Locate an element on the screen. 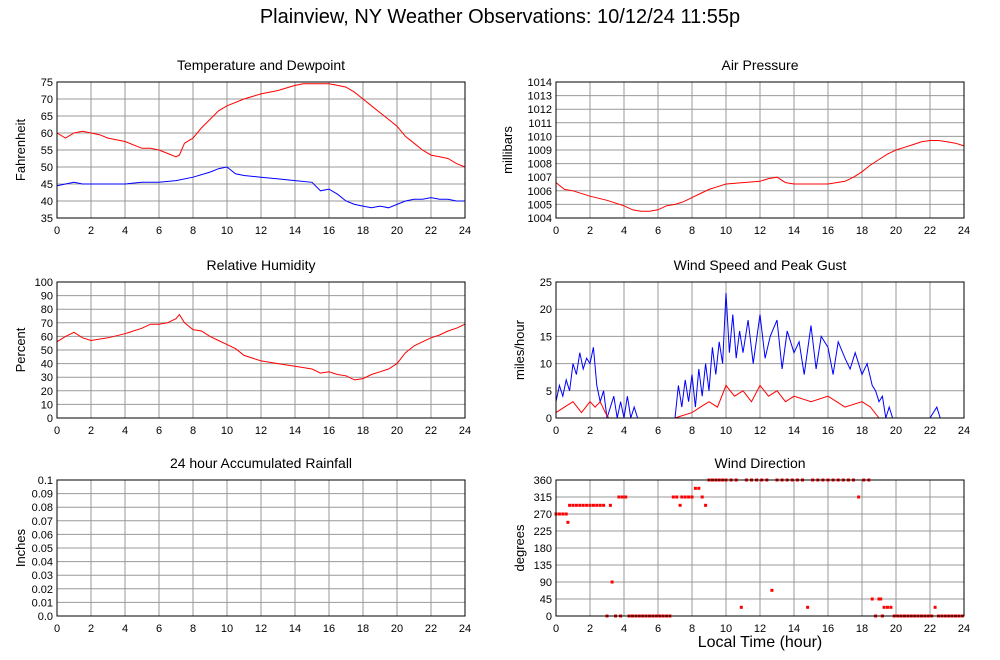 This screenshot has width=1000, height=660. y-tick-label: 25 is located at coordinates (546, 283).